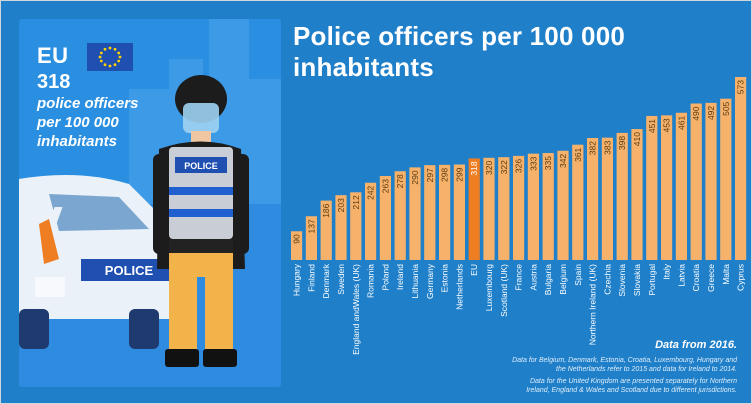  Describe the element at coordinates (54, 82) in the screenshot. I see `eu-value: 318` at that location.